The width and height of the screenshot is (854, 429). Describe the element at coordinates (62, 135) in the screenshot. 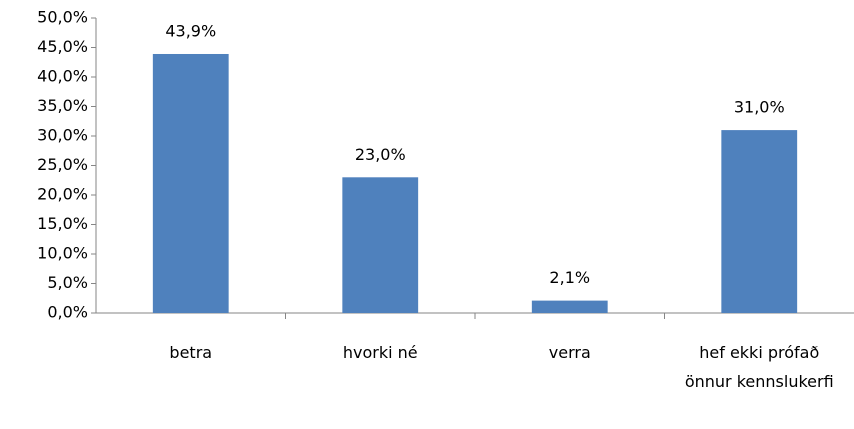

I see `y-tick-label: 30,0%` at that location.